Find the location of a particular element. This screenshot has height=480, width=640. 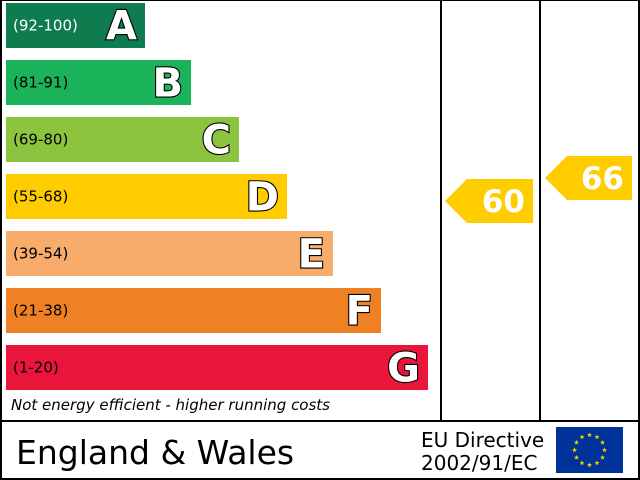

band-bar-e is located at coordinates (169, 253).